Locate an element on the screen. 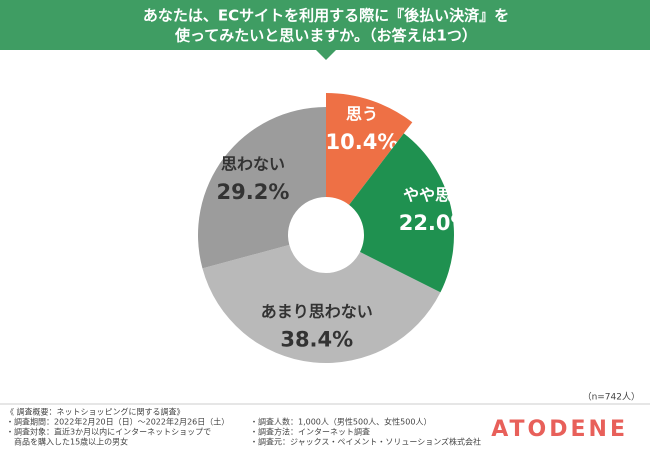 This screenshot has width=650, height=450. value-label: 38.4% is located at coordinates (316, 340).